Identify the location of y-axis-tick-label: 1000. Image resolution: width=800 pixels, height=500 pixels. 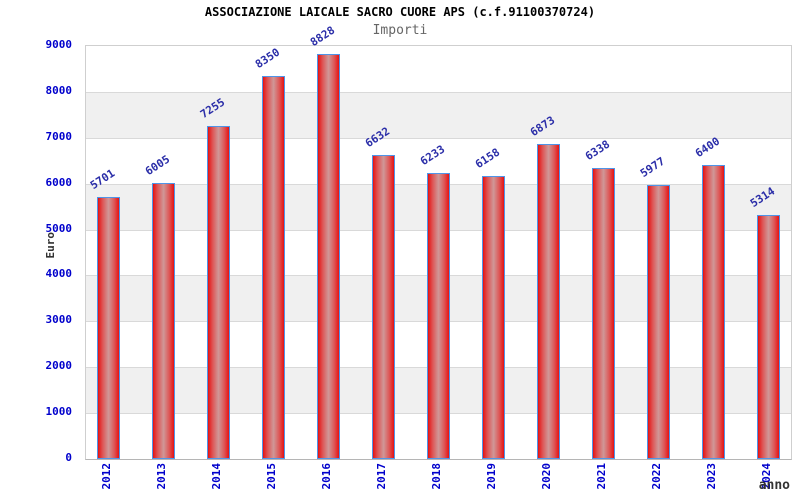
(59, 412).